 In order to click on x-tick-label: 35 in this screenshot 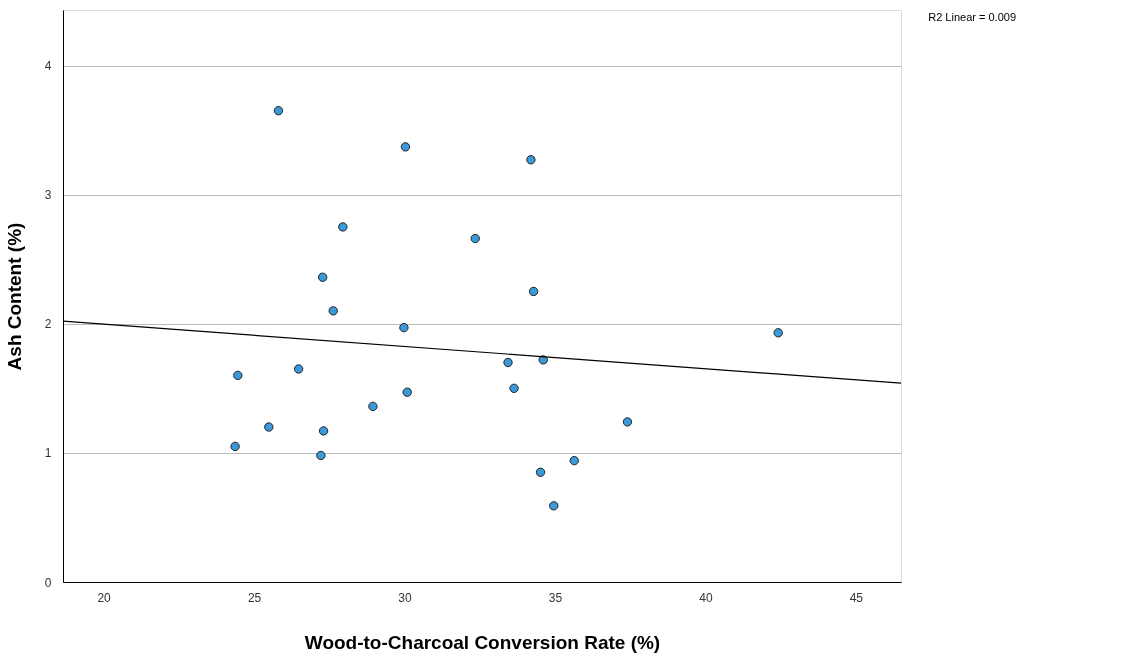, I will do `click(555, 597)`.